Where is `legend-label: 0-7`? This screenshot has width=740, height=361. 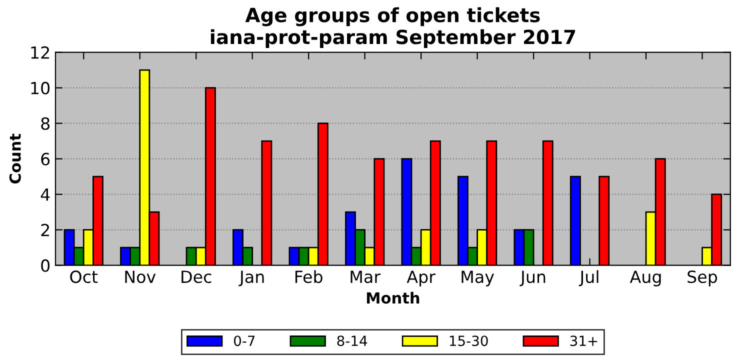 legend-label: 0-7 is located at coordinates (244, 341).